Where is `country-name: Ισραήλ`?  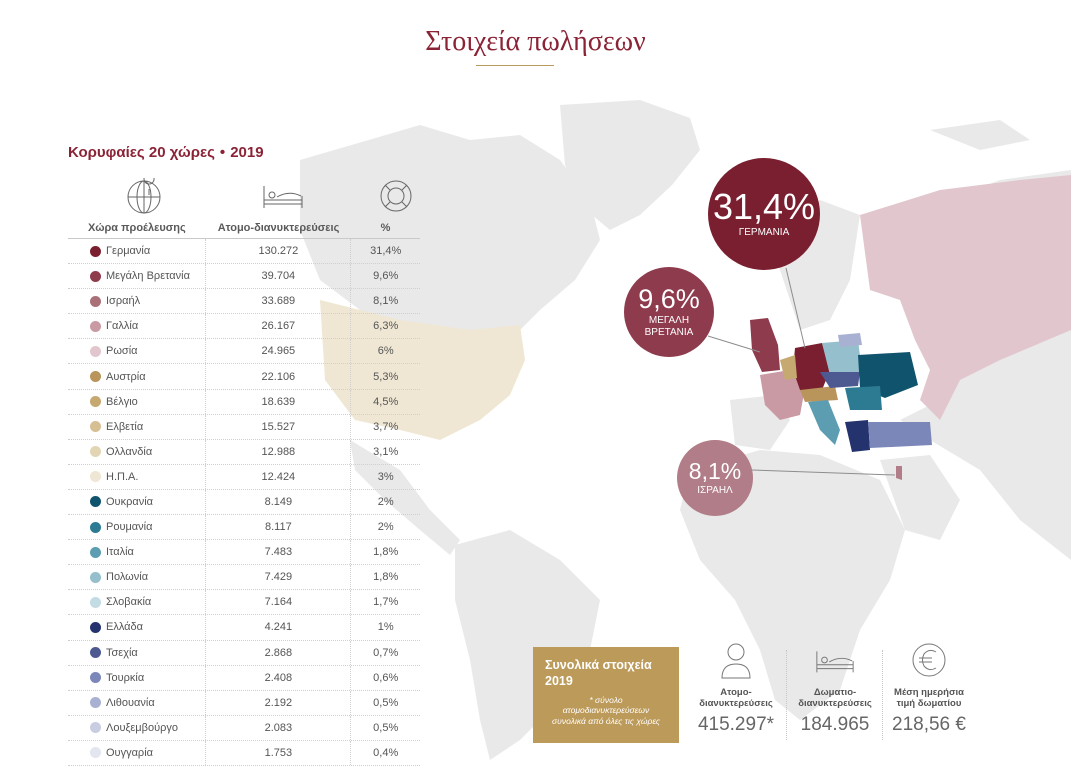 country-name: Ισραήλ is located at coordinates (123, 301).